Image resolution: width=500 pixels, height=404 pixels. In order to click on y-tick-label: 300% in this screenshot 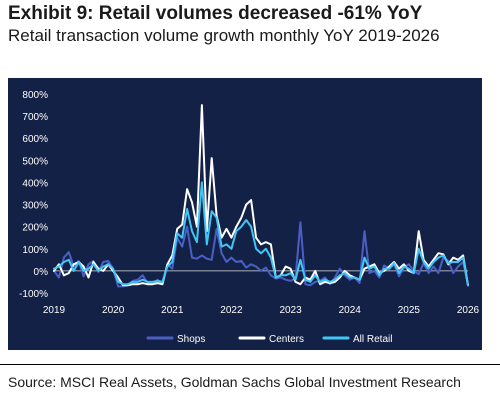, I will do `click(35, 206)`.